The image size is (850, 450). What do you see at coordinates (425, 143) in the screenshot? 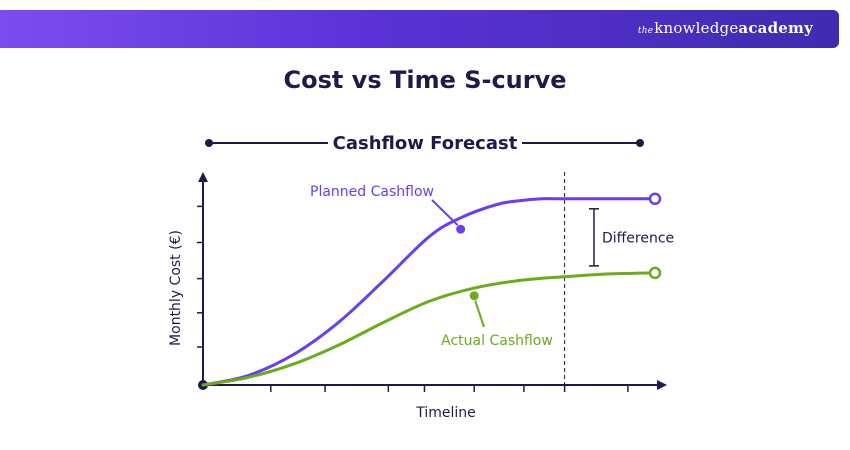
I see `chart-subtitle: Cashflow Forecast` at bounding box center [425, 143].